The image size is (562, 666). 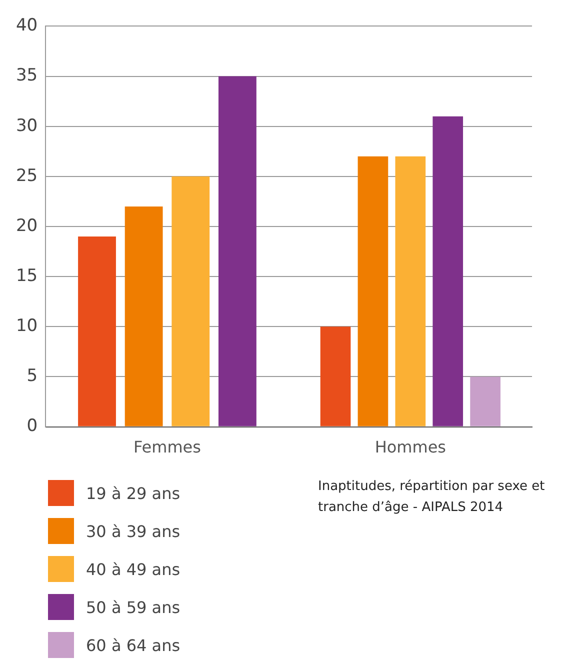 What do you see at coordinates (133, 493) in the screenshot?
I see `legend-label: 19 à 29 ans` at bounding box center [133, 493].